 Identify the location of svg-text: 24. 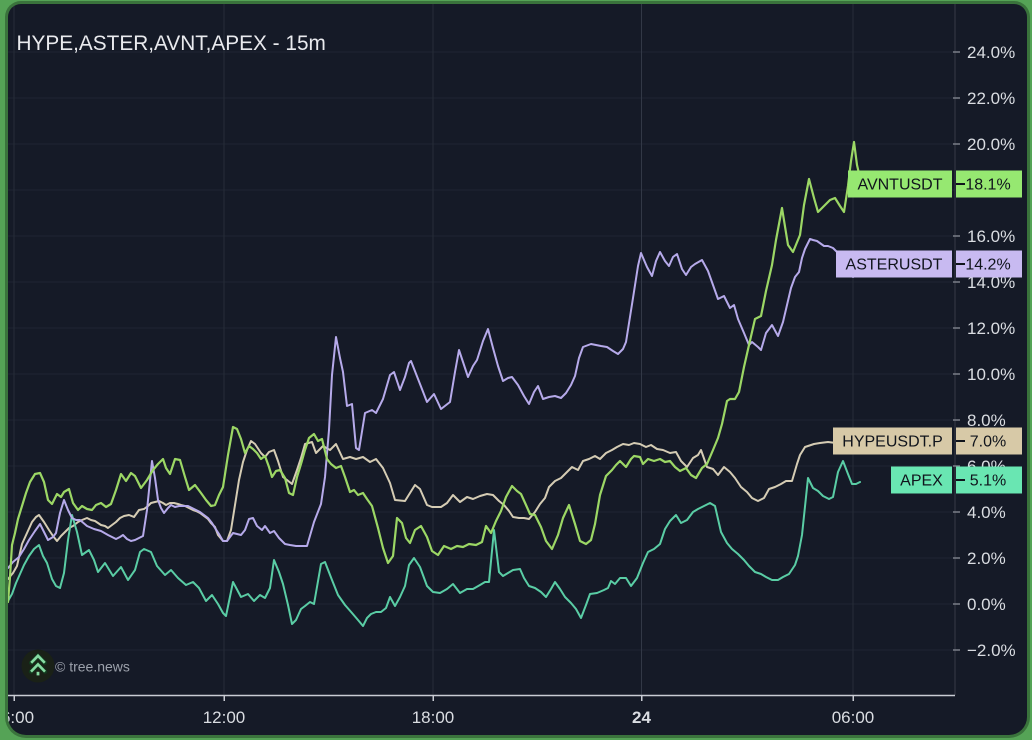
(641, 717).